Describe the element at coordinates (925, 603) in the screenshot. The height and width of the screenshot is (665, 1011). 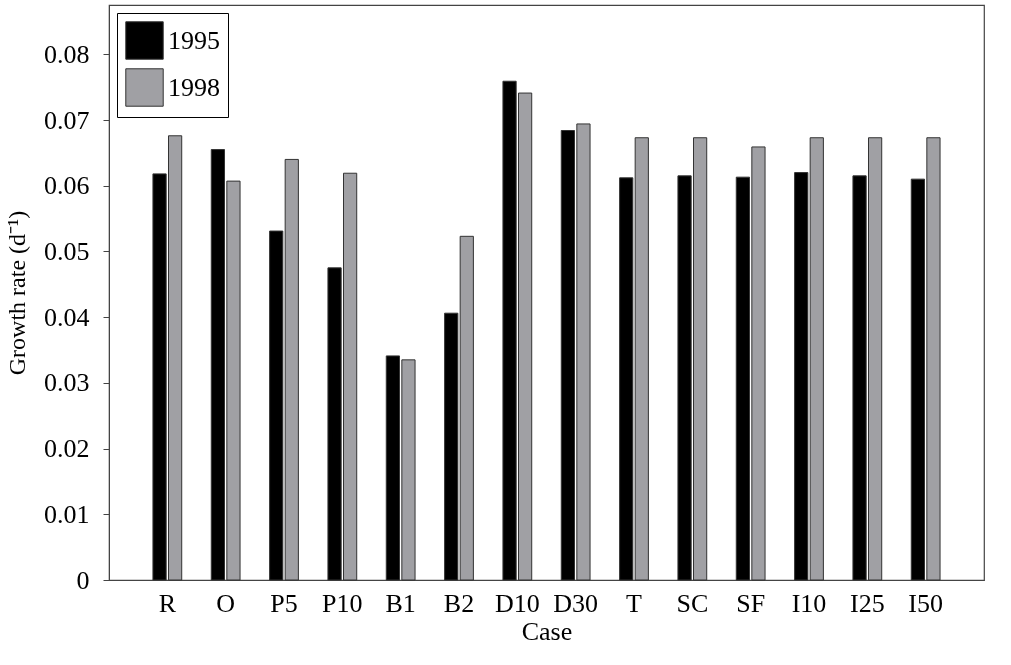
I see `x-tick-label: I50` at that location.